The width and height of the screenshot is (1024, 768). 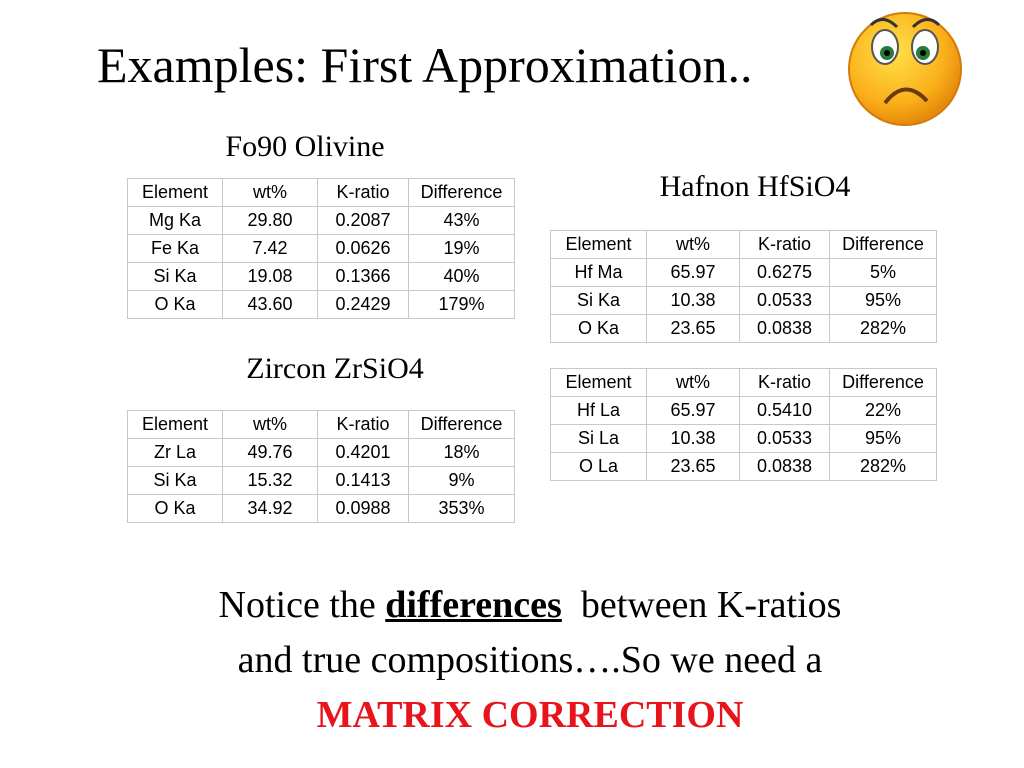 I want to click on table-cell: 5%, so click(x=883, y=272).